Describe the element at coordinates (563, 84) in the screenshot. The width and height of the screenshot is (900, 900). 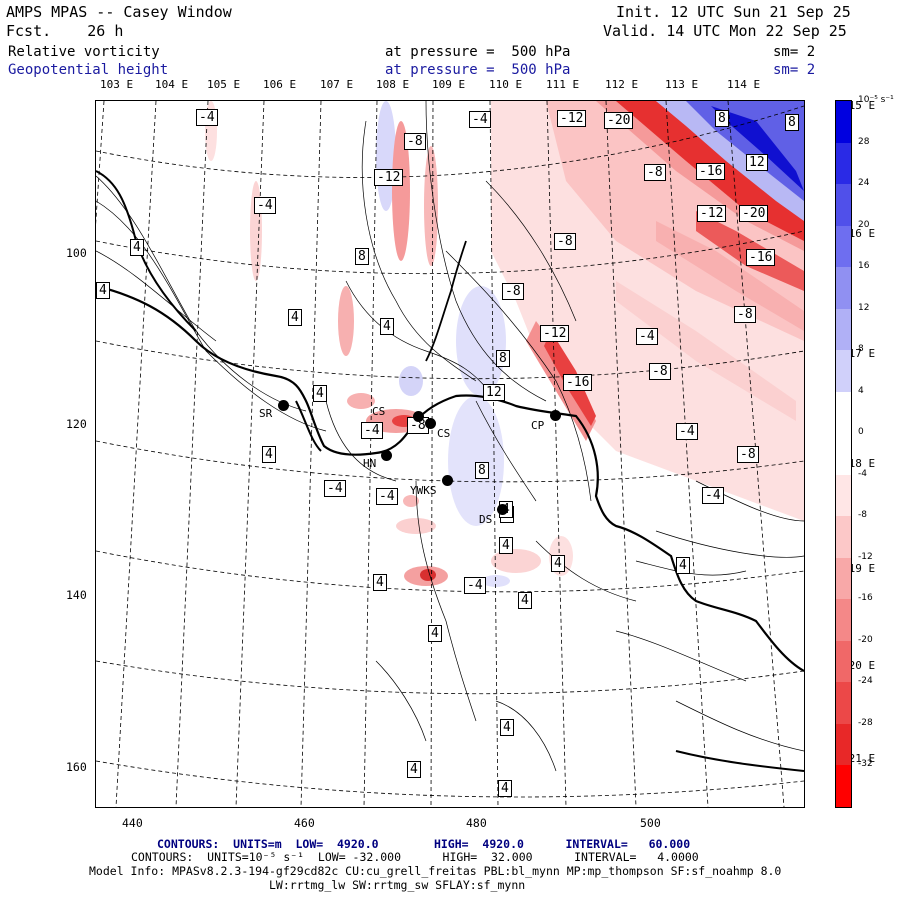
I see `lon-label: 111 E` at that location.